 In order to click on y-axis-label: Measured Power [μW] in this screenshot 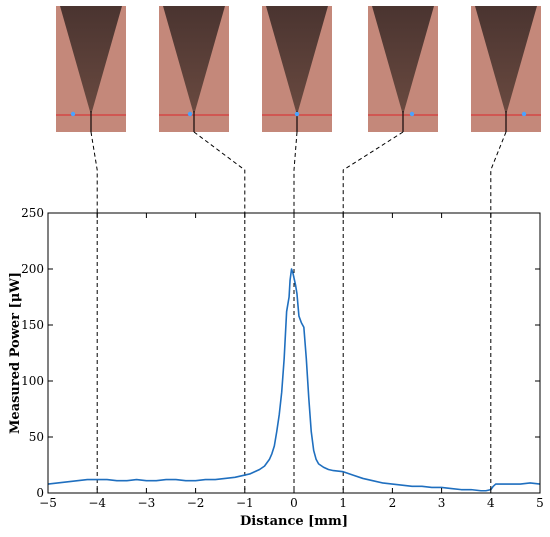, I will do `click(15, 353)`.